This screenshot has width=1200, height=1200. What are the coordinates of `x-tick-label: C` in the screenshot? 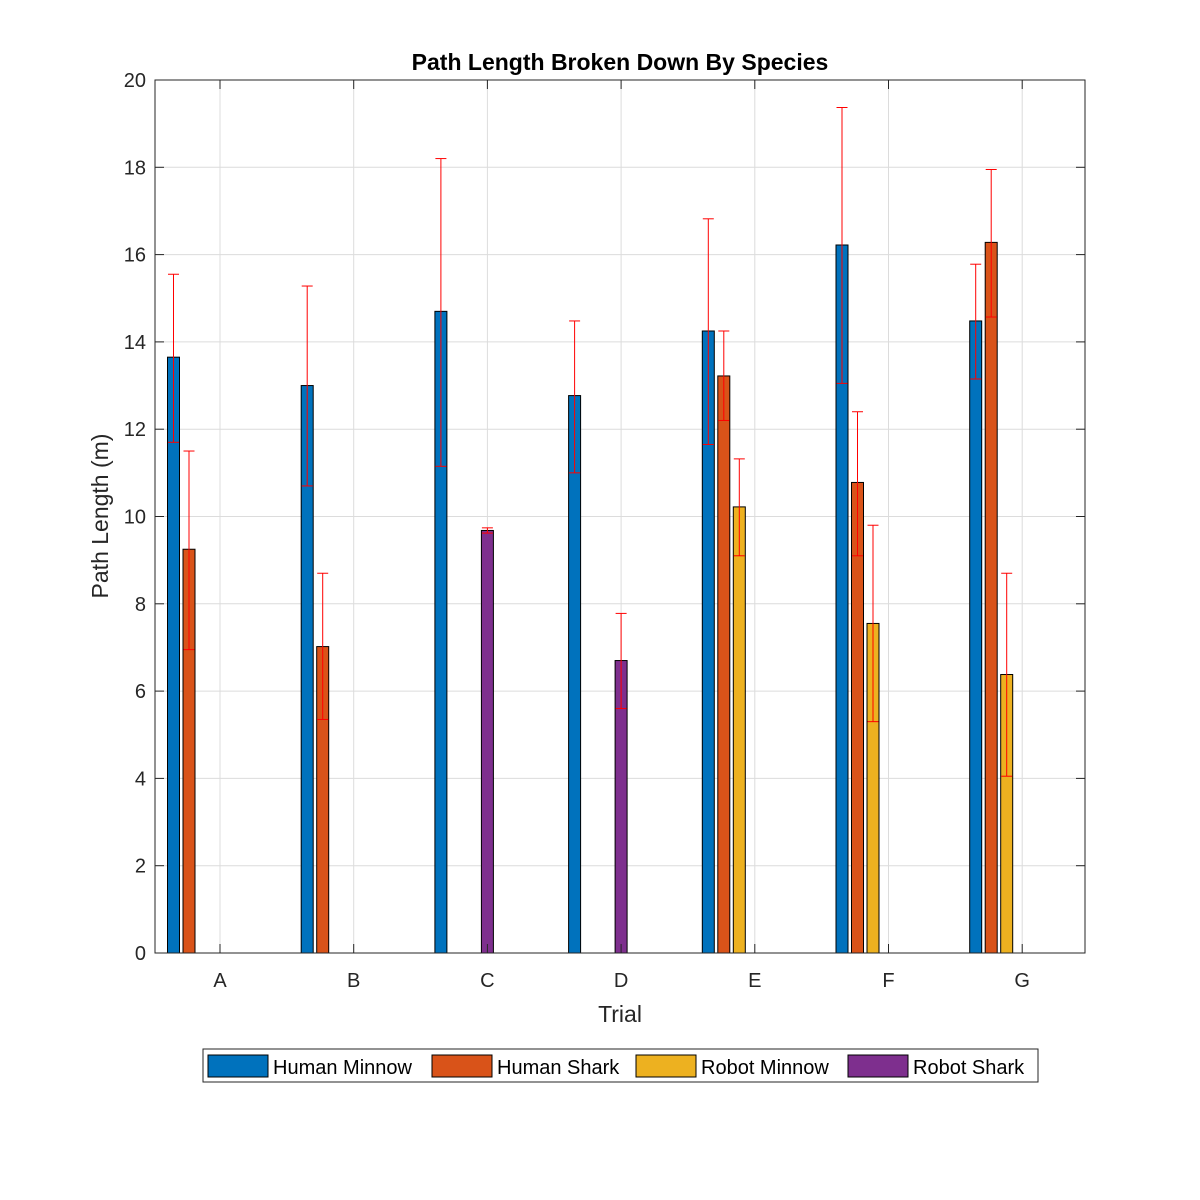 It's located at (487, 981).